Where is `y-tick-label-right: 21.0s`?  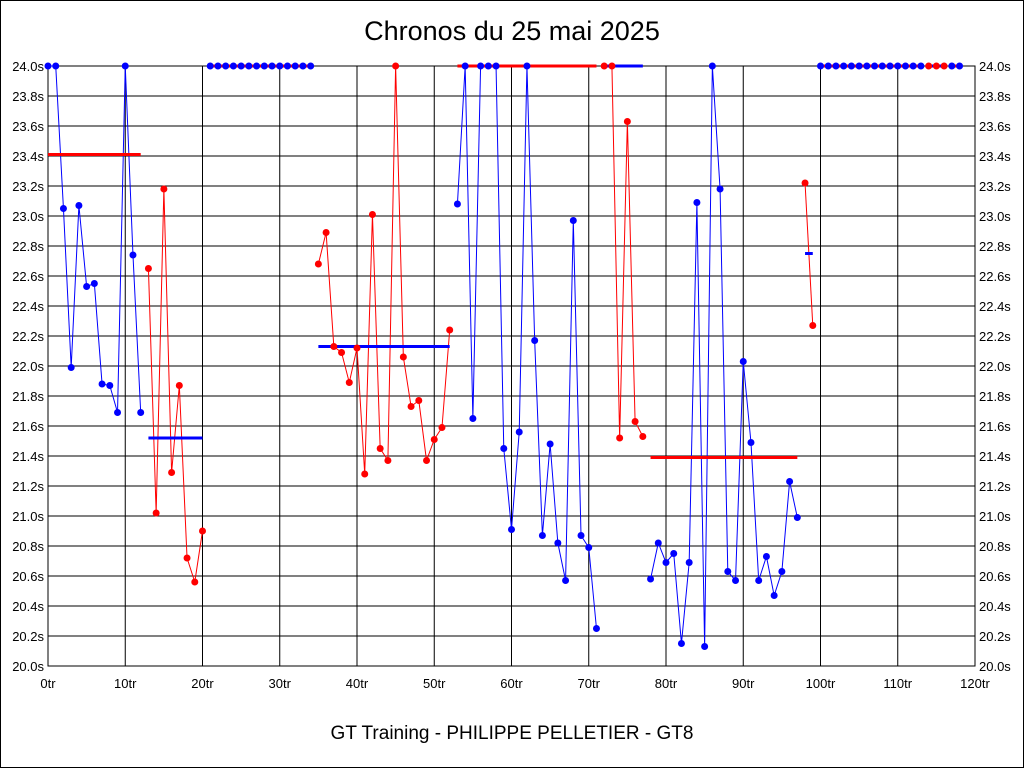
y-tick-label-right: 21.0s is located at coordinates (995, 516).